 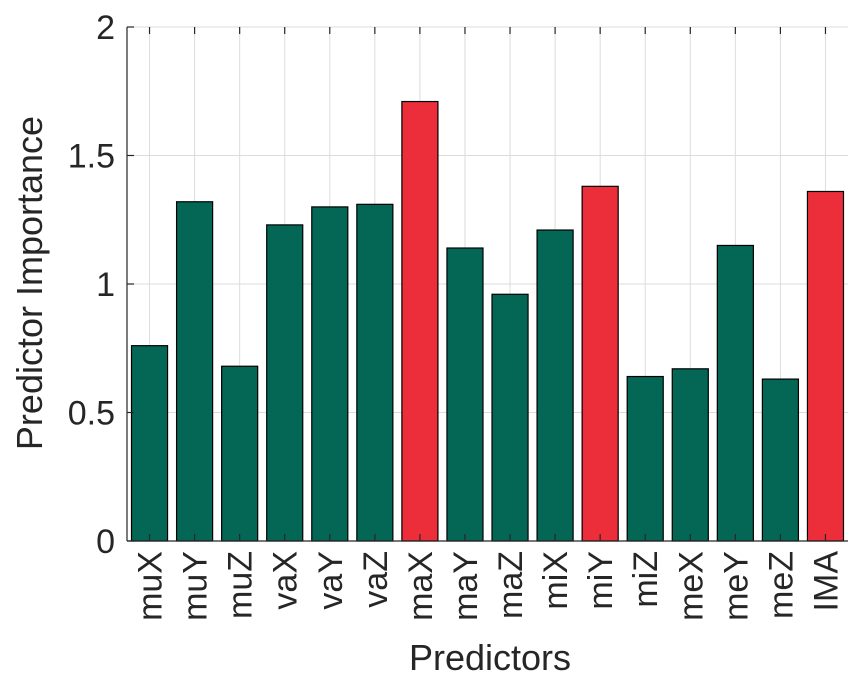 I want to click on x-tick-label-muX: muX, so click(x=151, y=586).